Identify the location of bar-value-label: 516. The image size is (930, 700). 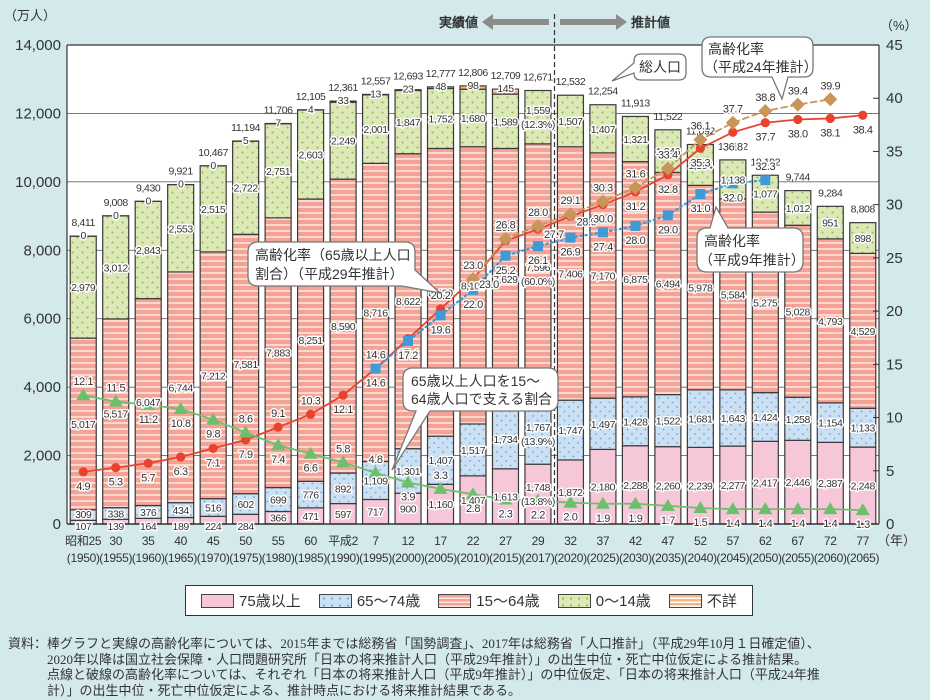
(213, 509).